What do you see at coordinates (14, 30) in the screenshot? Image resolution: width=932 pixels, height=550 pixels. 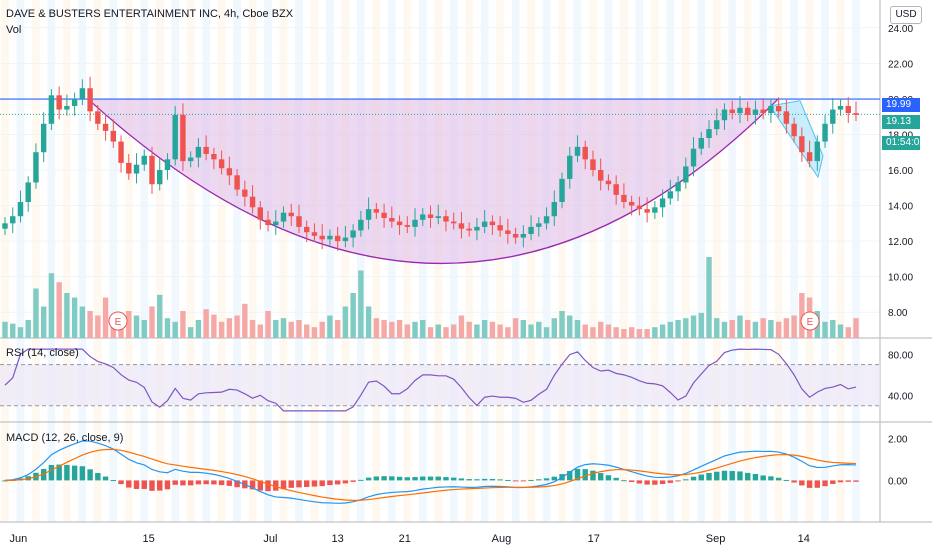 I see `volume-label: Vol` at bounding box center [14, 30].